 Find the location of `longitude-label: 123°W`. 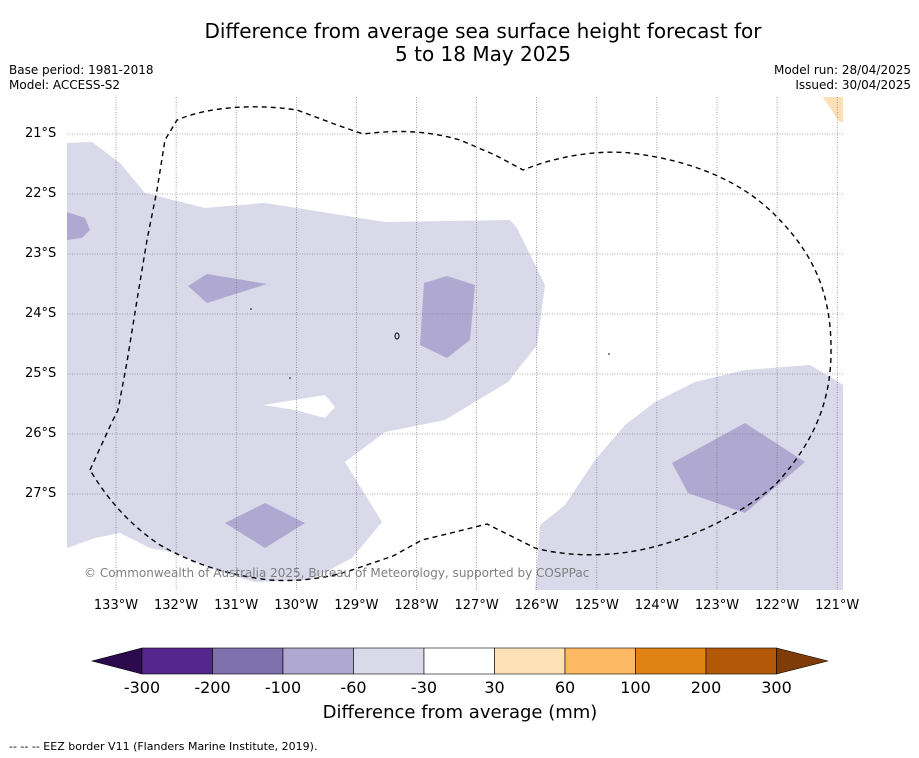

longitude-label: 123°W is located at coordinates (717, 605).